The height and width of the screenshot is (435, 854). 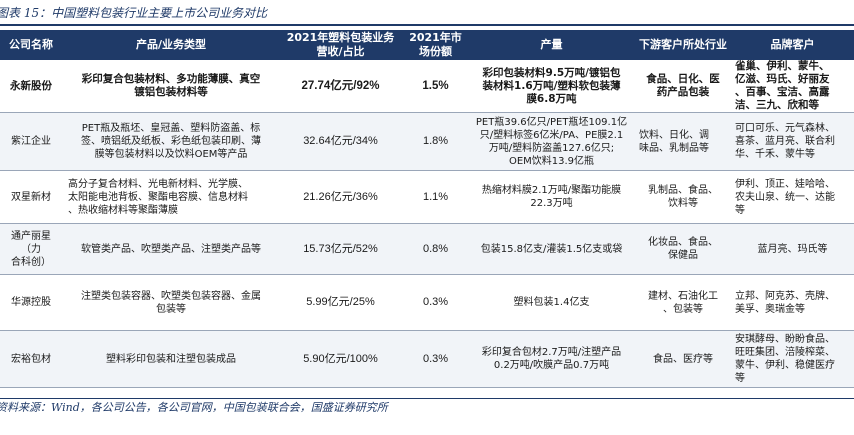 I want to click on revenue-cell: 27.74亿元/92%, so click(x=340, y=86).